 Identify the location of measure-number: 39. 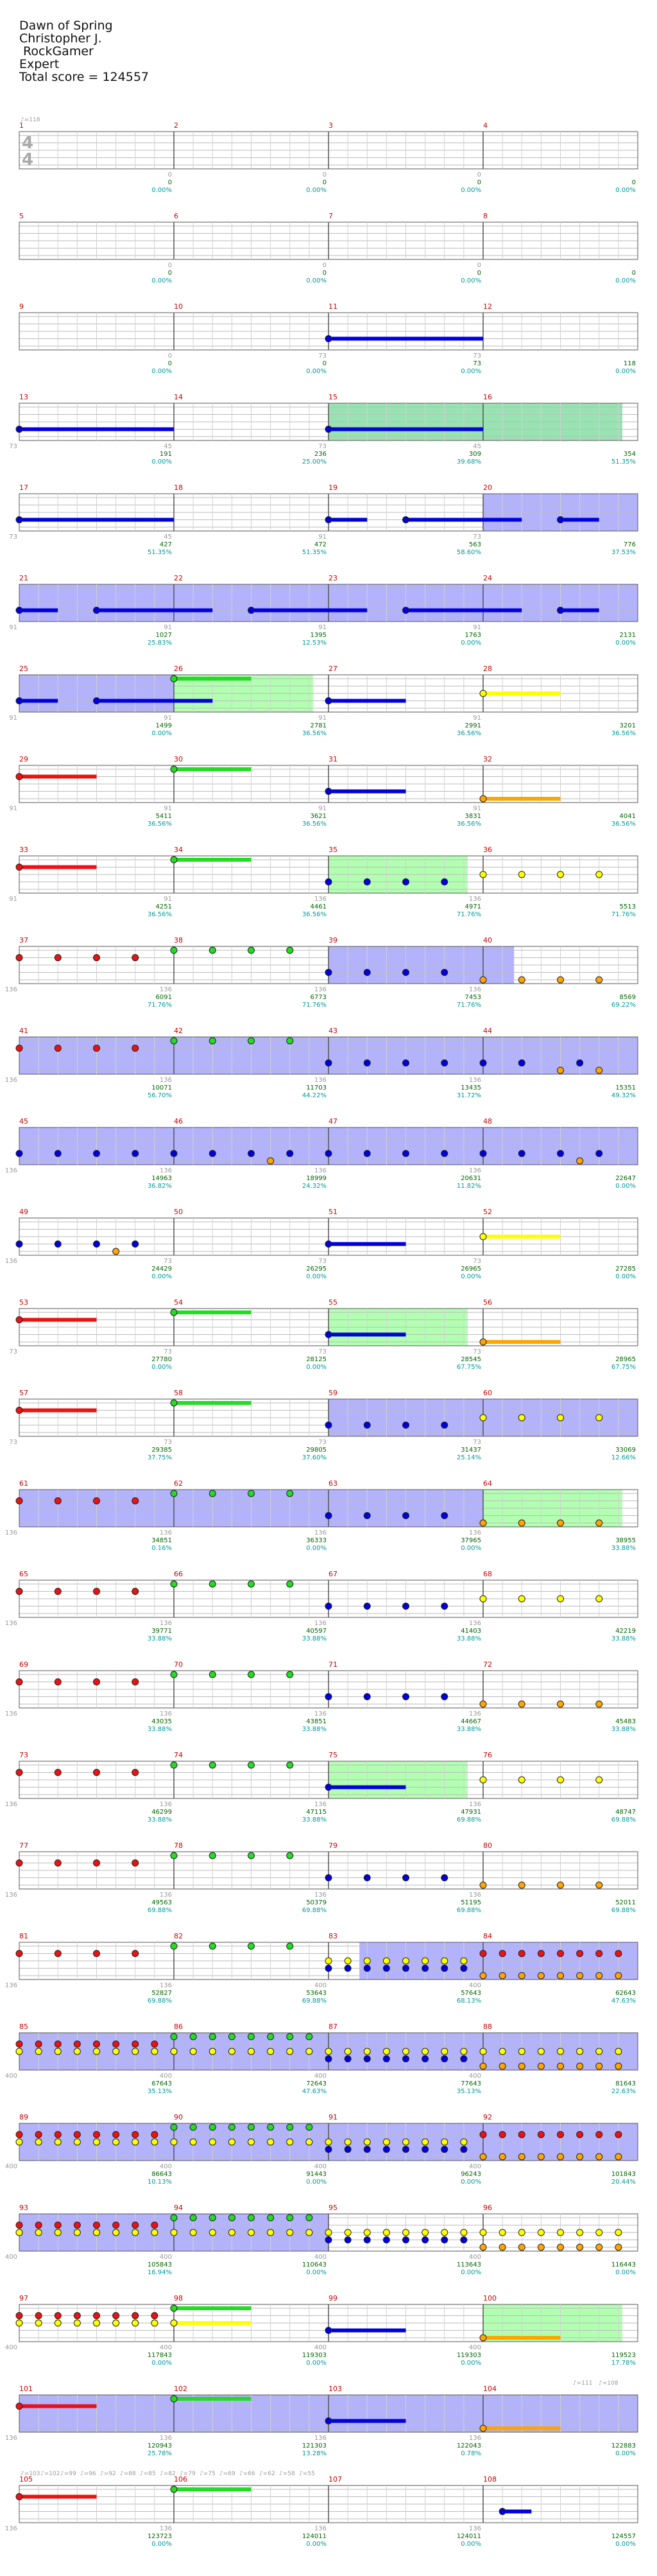
(332, 940).